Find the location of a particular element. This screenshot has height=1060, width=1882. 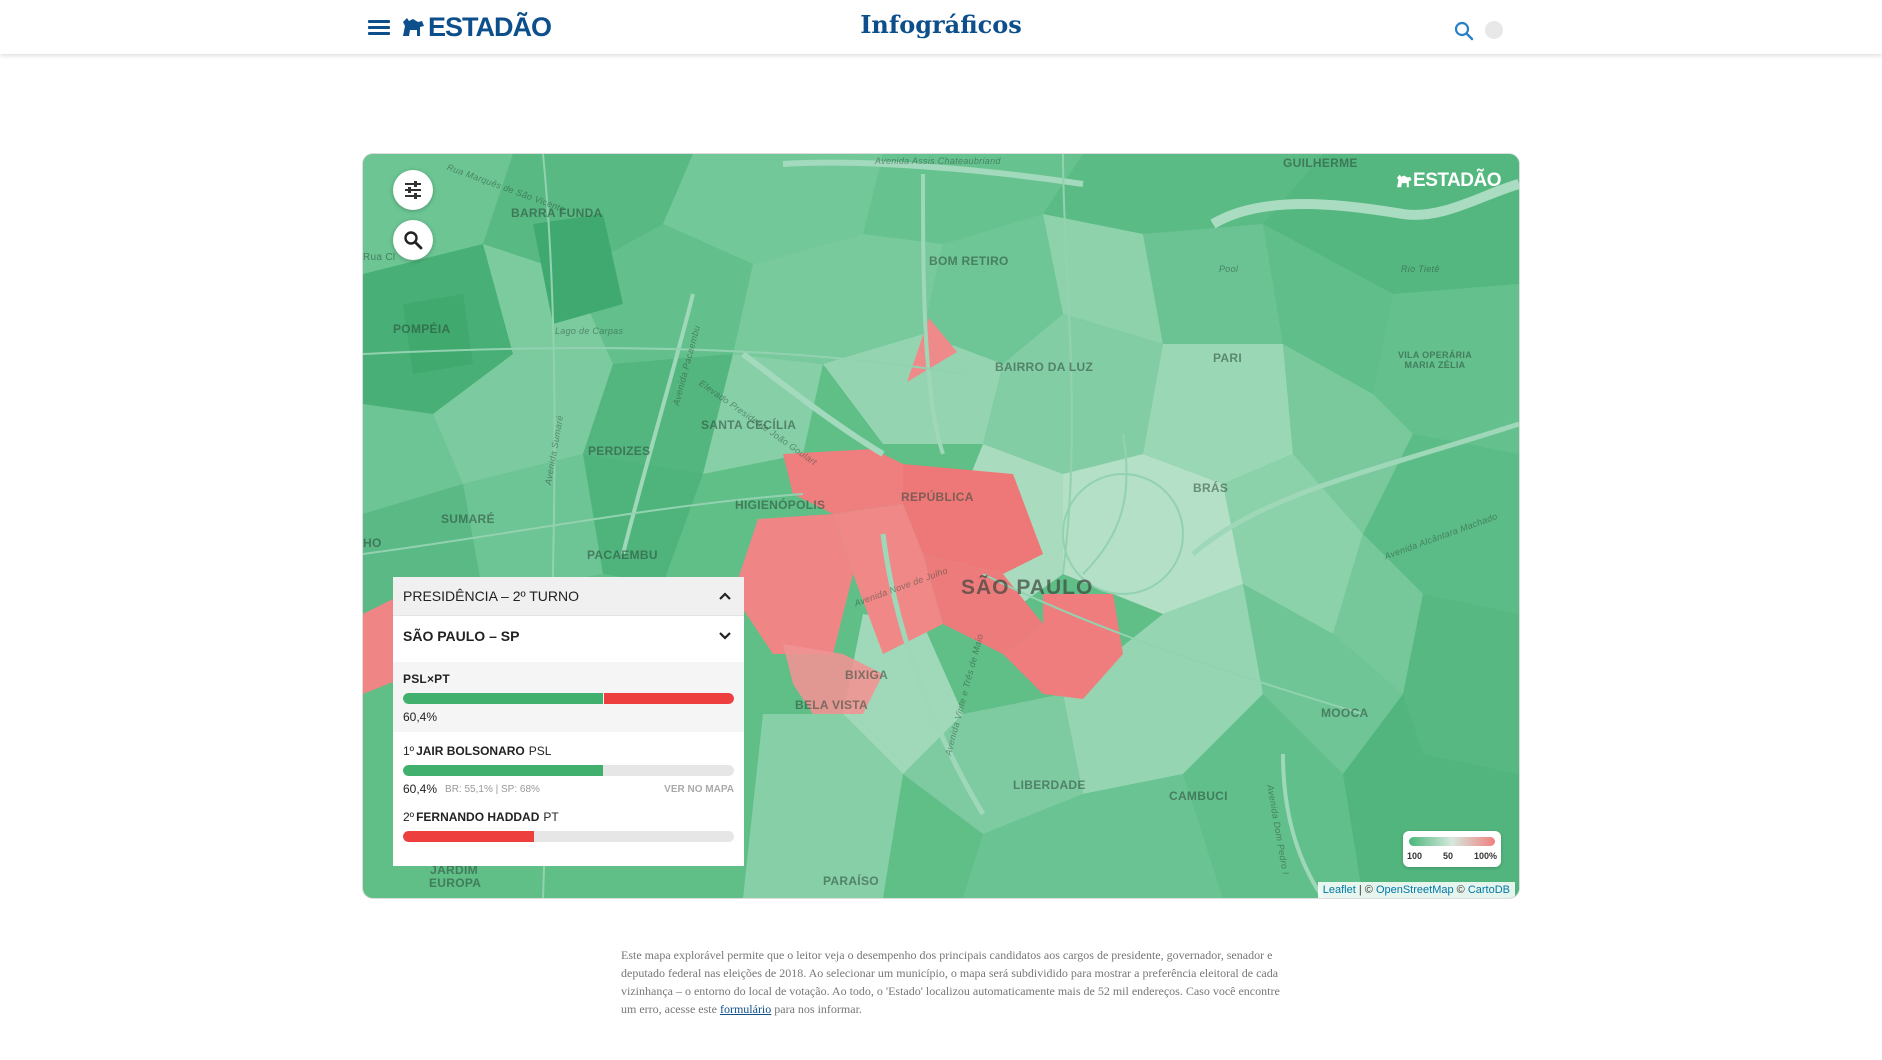

candidate-meta: 60,4% BR: 55,1% | SP: 68% VER NO MAPA is located at coordinates (568, 789).